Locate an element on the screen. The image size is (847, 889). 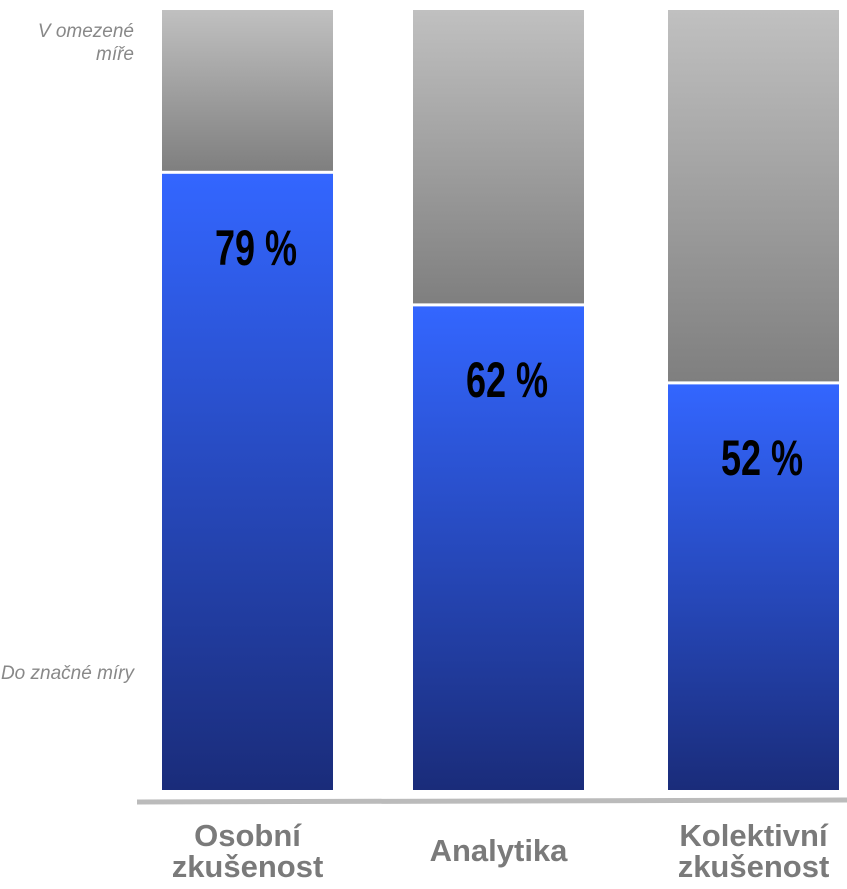
legend-label: V omezené míře is located at coordinates (85, 43).